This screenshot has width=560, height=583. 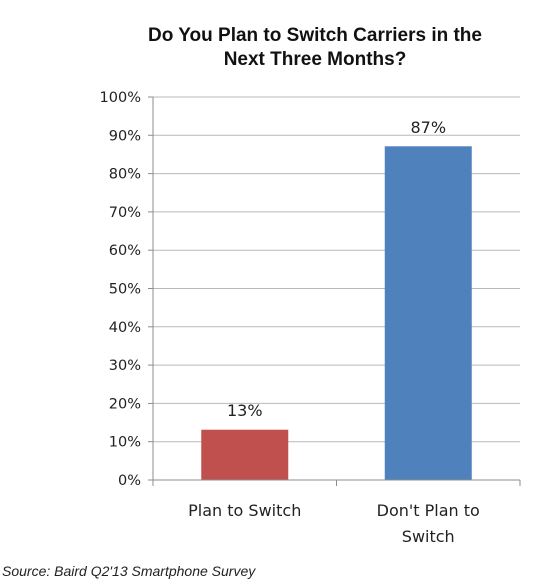 What do you see at coordinates (125, 175) in the screenshot?
I see `y-tick-label: 80%` at bounding box center [125, 175].